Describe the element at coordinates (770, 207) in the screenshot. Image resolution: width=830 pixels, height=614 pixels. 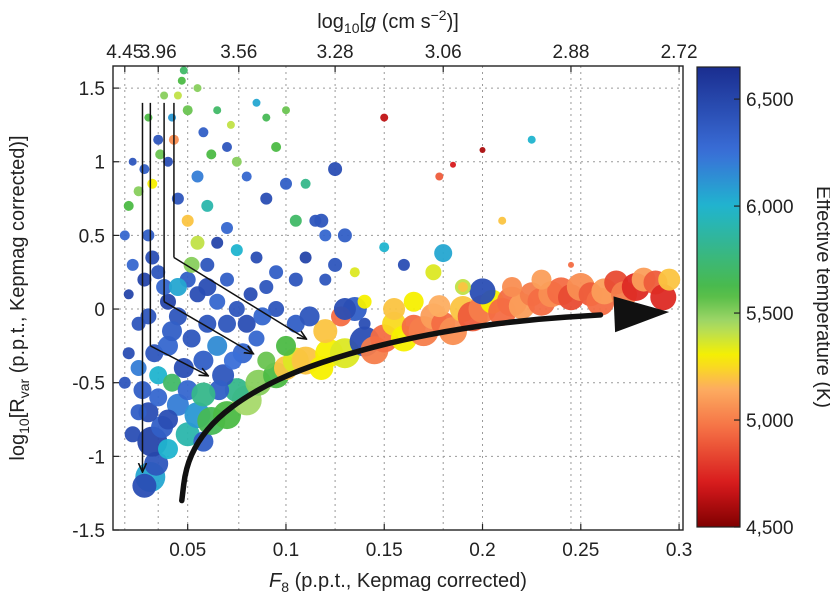
I see `colorbar-tick-label: 6,000` at that location.